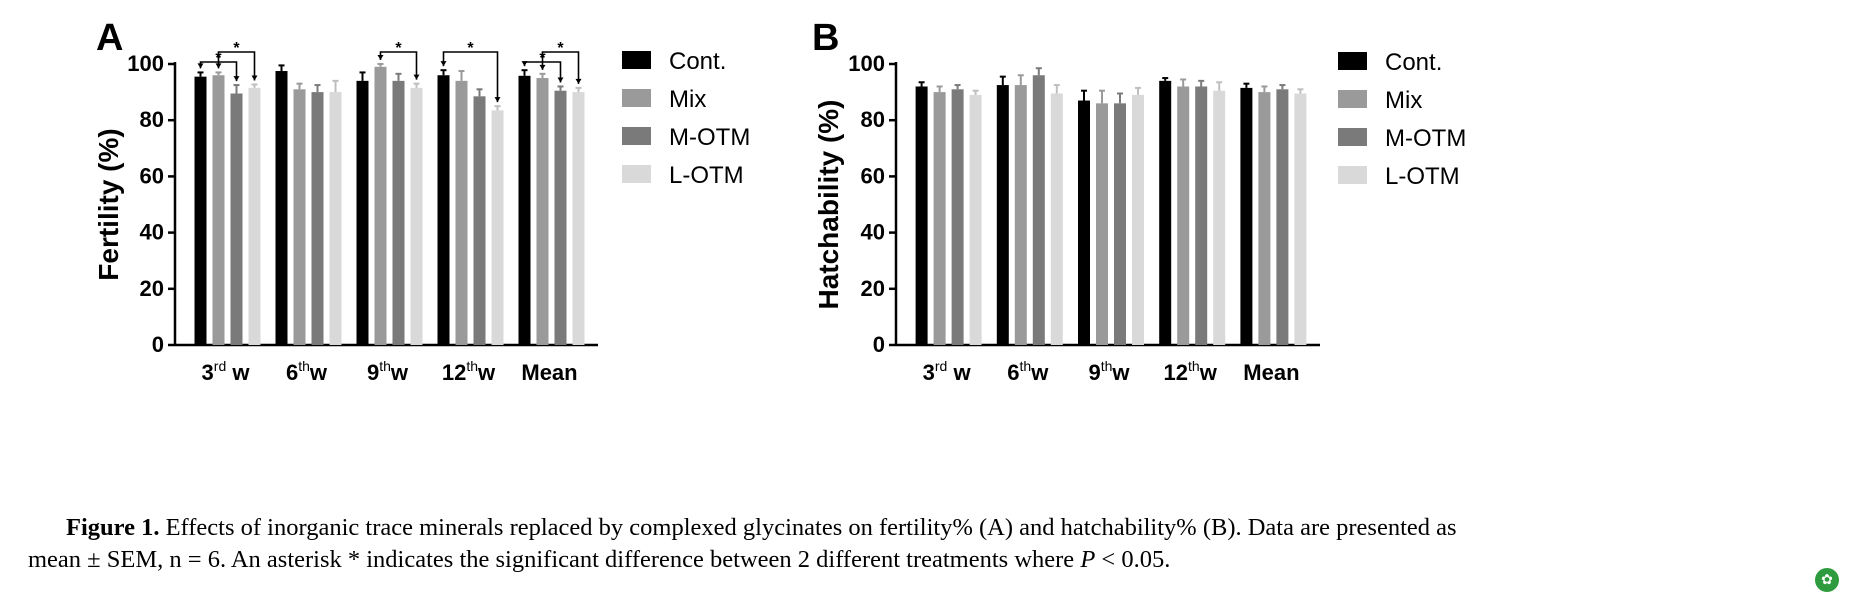 Image resolution: width=1849 pixels, height=600 pixels. Describe the element at coordinates (113, 527) in the screenshot. I see `caption-label: Figure 1.` at that location.